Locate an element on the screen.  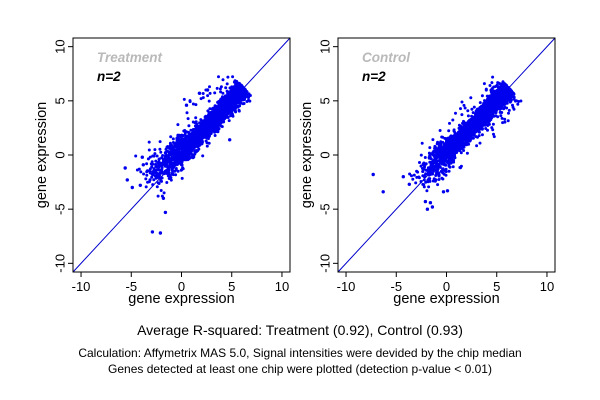
panel-title: Control is located at coordinates (386, 57).